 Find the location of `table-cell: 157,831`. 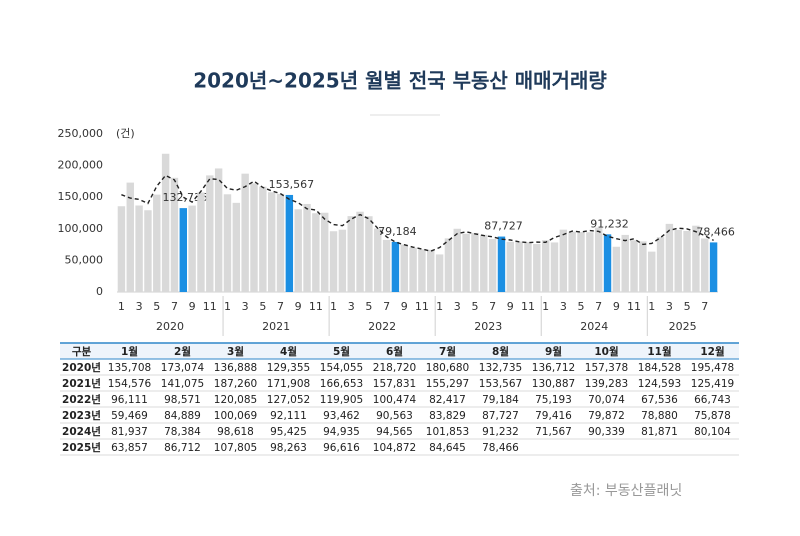

table-cell: 157,831 is located at coordinates (394, 384).